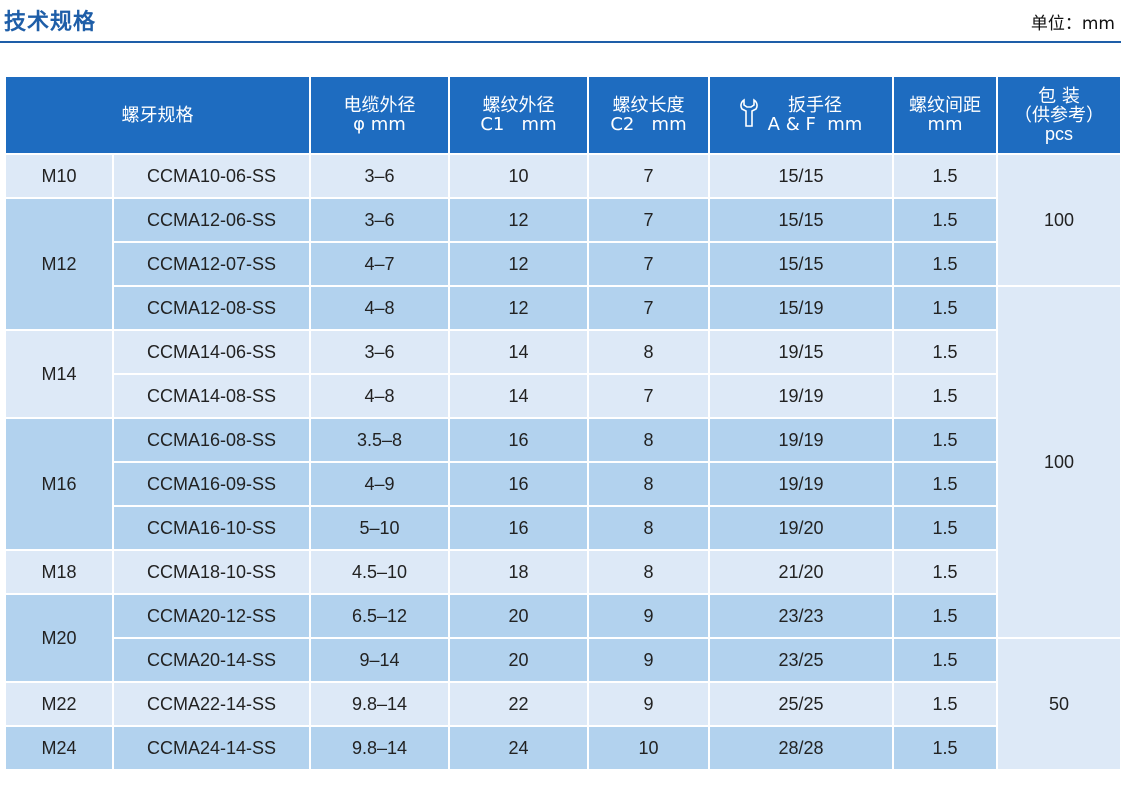  Describe the element at coordinates (379, 440) in the screenshot. I see `cable-diameter-cell: 3.5–8` at that location.